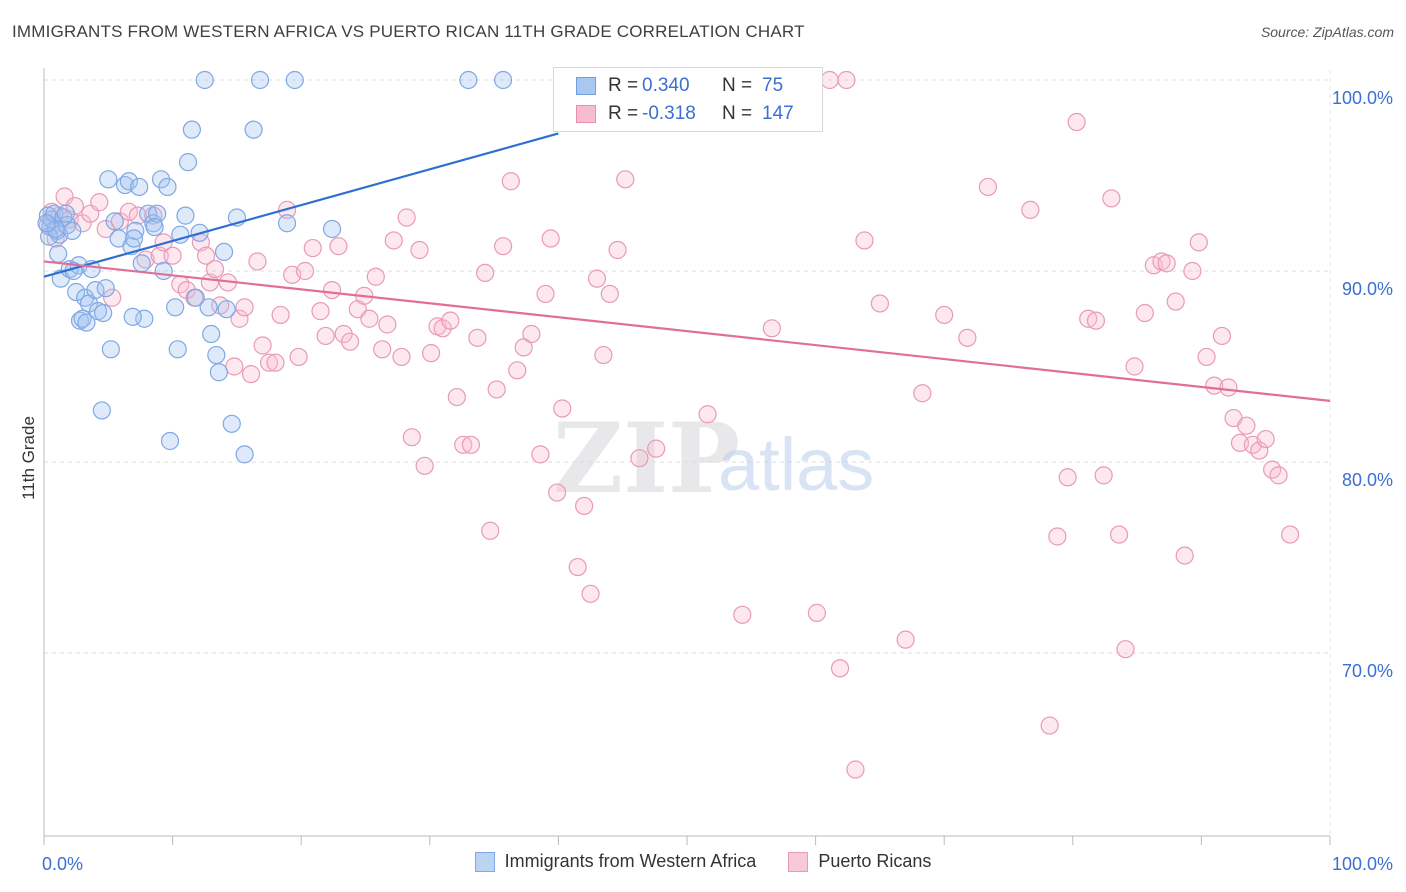 This screenshot has width=1406, height=892. Describe the element at coordinates (301, 205) in the screenshot. I see `trend-line-immigrants-from-western-africa` at that location.